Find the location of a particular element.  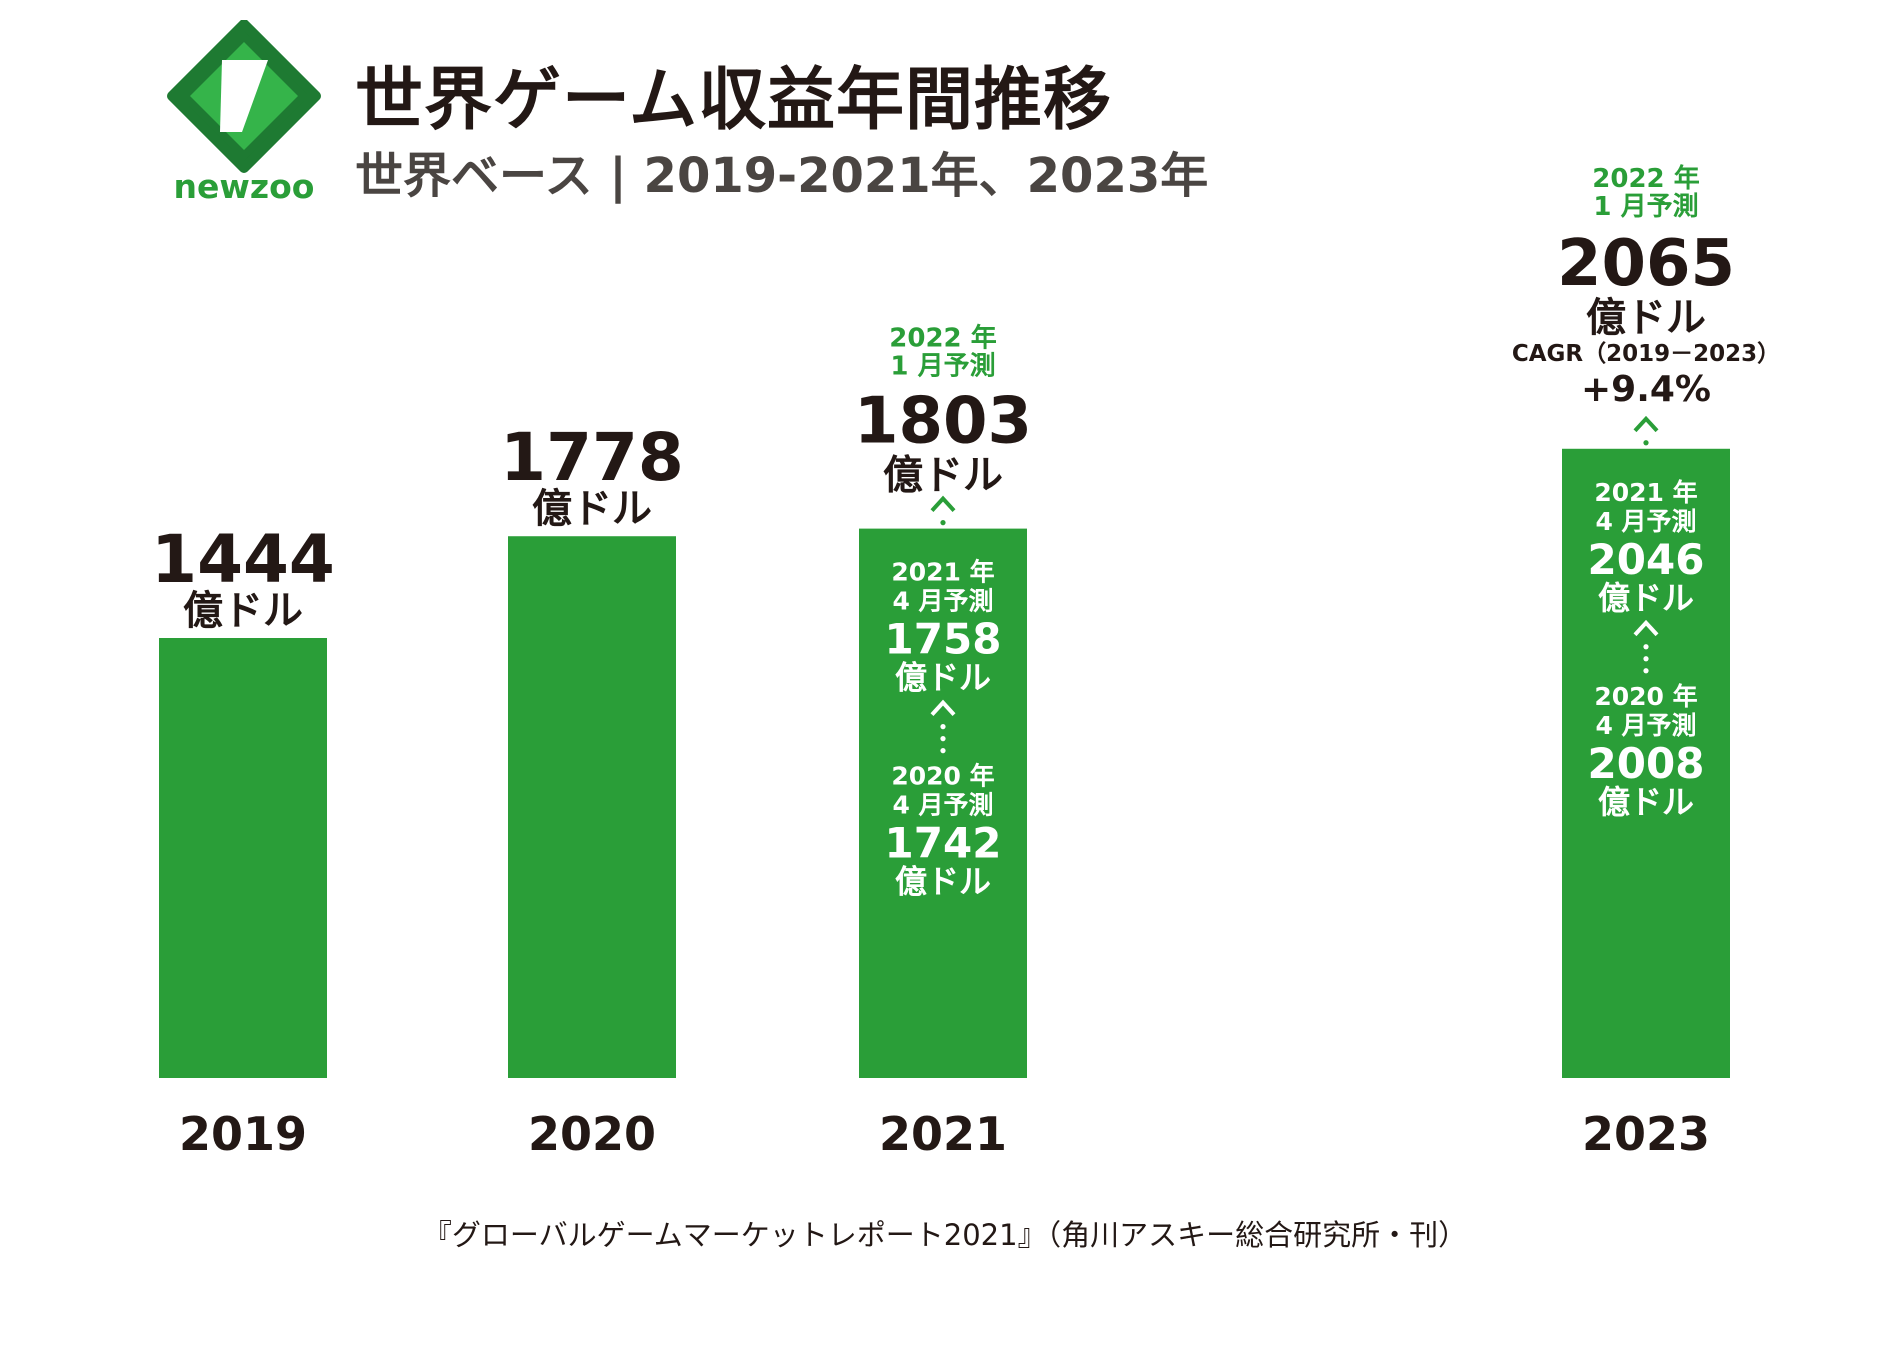

source-note: 『グローバルゲームマーケットレポート2021』（角川アスキー総合研究所・刊） is located at coordinates (945, 1235).